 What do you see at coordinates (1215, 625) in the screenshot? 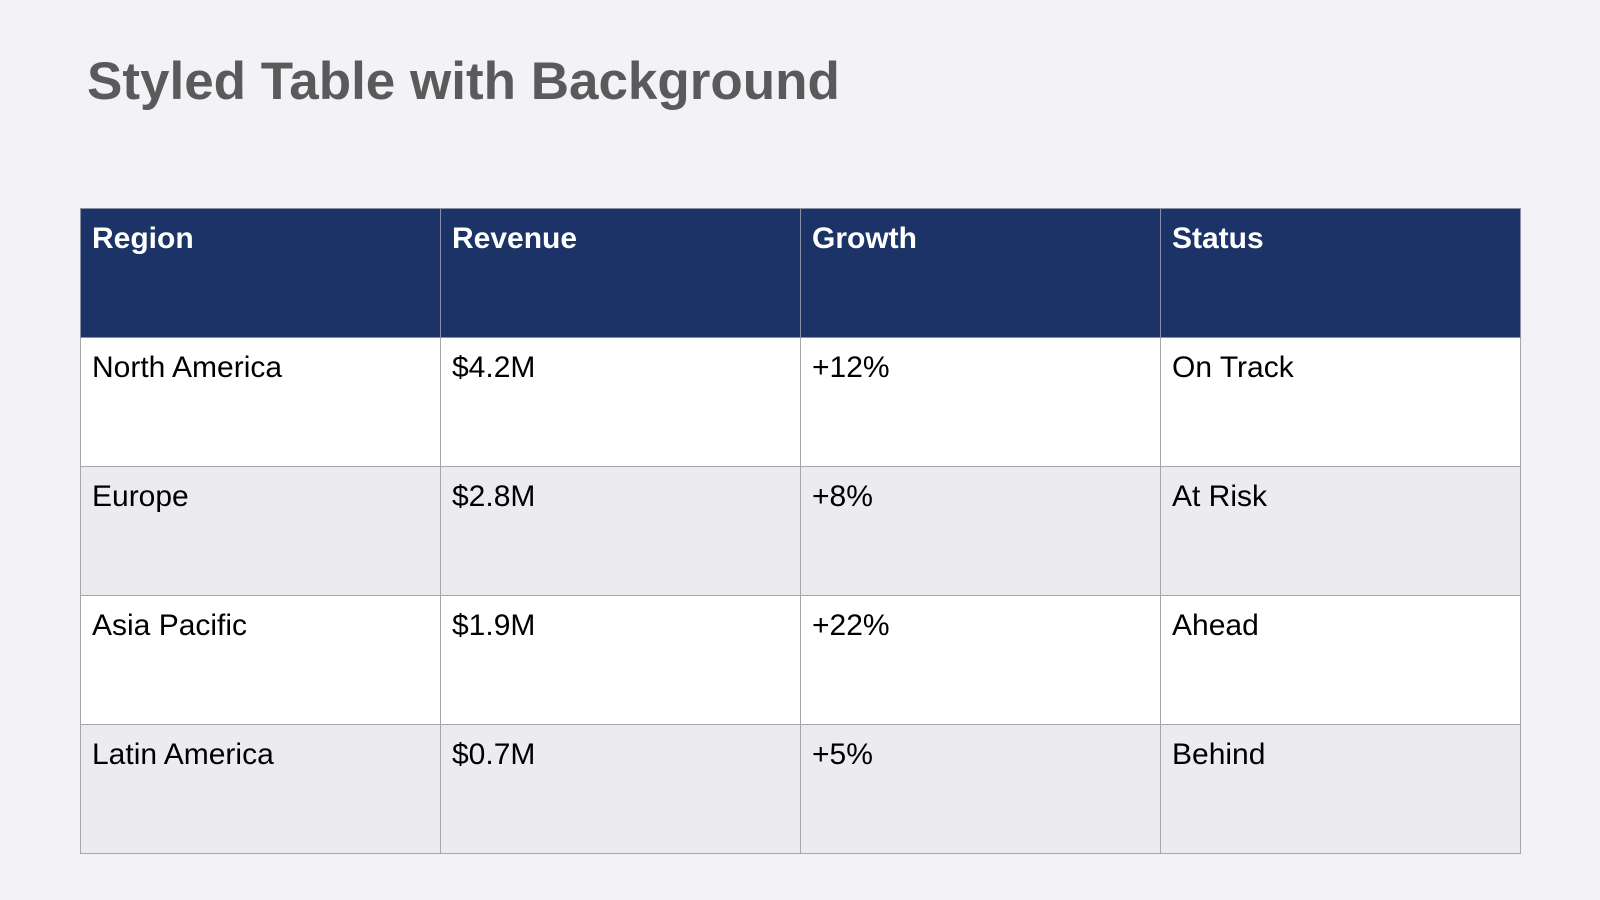
I see `cell-text: Ahead` at bounding box center [1215, 625].